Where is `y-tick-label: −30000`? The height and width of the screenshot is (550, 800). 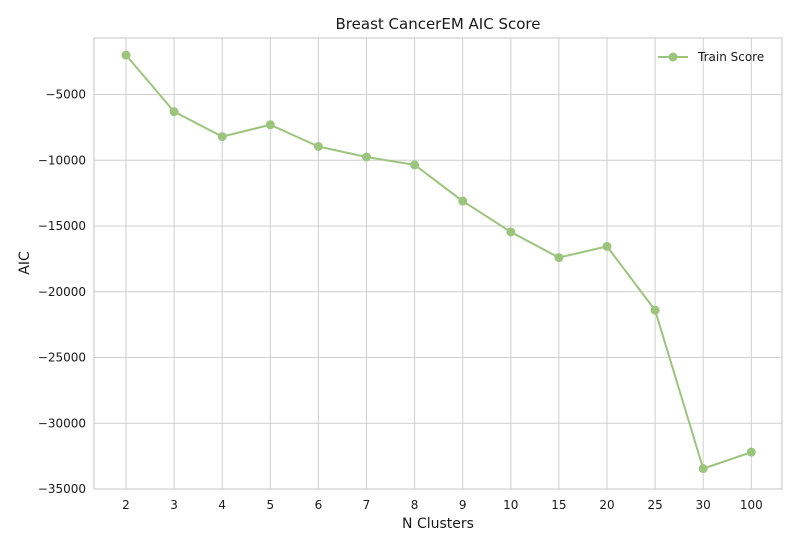 y-tick-label: −30000 is located at coordinates (62, 423).